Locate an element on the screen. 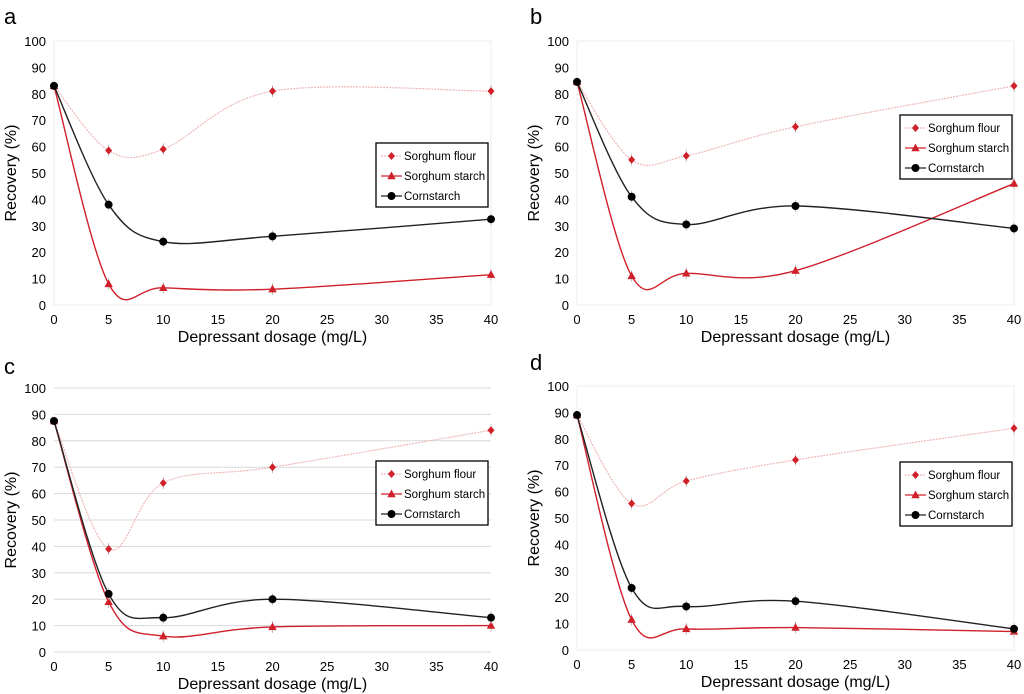 The height and width of the screenshot is (694, 1024). x-axis-title: Depressant dosage (mg/L) is located at coordinates (795, 337).